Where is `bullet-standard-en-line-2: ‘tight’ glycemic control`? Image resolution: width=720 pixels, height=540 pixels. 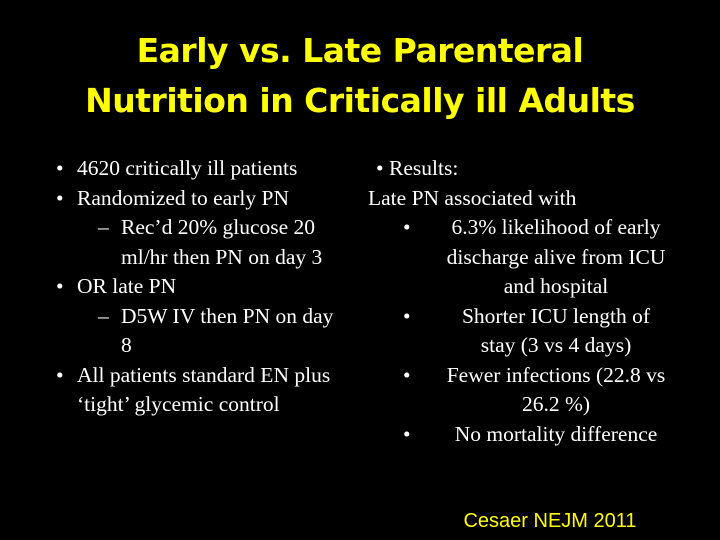 bullet-standard-en-line-2: ‘tight’ glycemic control is located at coordinates (178, 404).